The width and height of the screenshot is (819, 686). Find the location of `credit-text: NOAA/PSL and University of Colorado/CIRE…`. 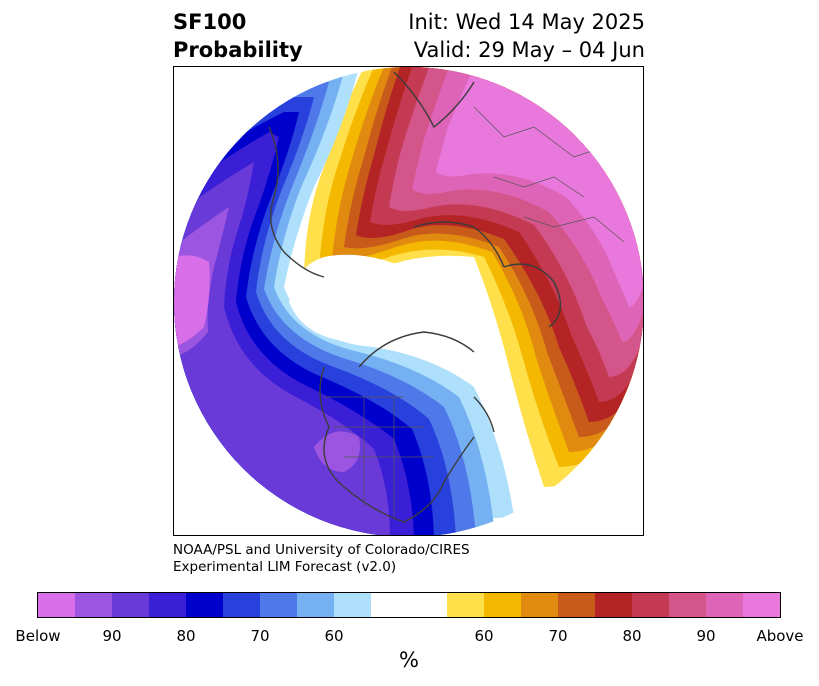

credit-text: NOAA/PSL and University of Colorado/CIRE… is located at coordinates (321, 559).